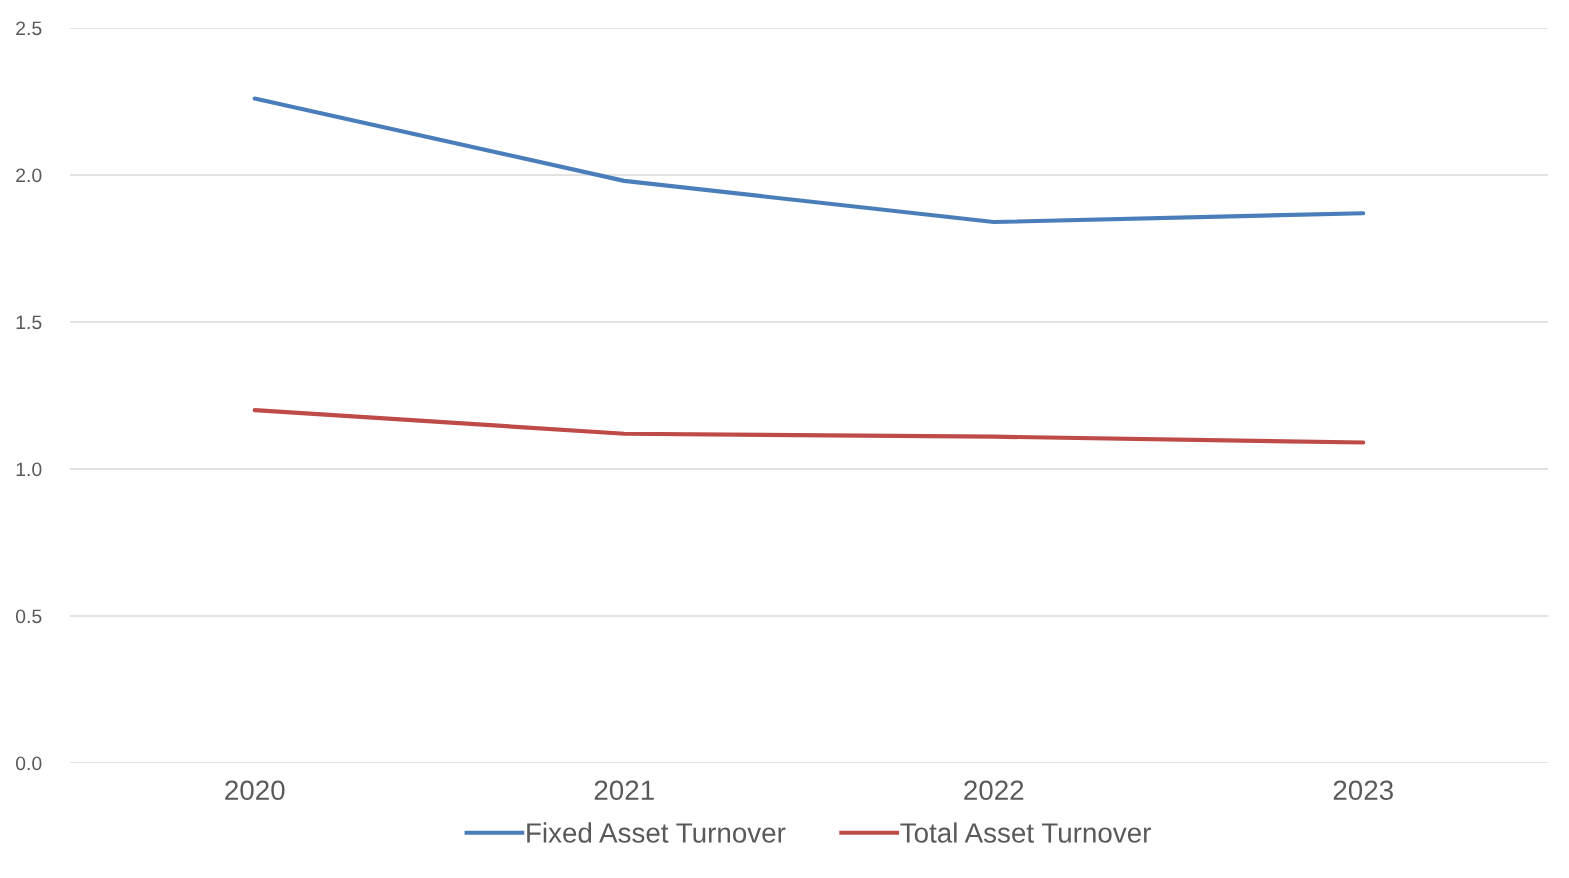 The height and width of the screenshot is (878, 1569). I want to click on x-tick-label: 2022, so click(994, 790).